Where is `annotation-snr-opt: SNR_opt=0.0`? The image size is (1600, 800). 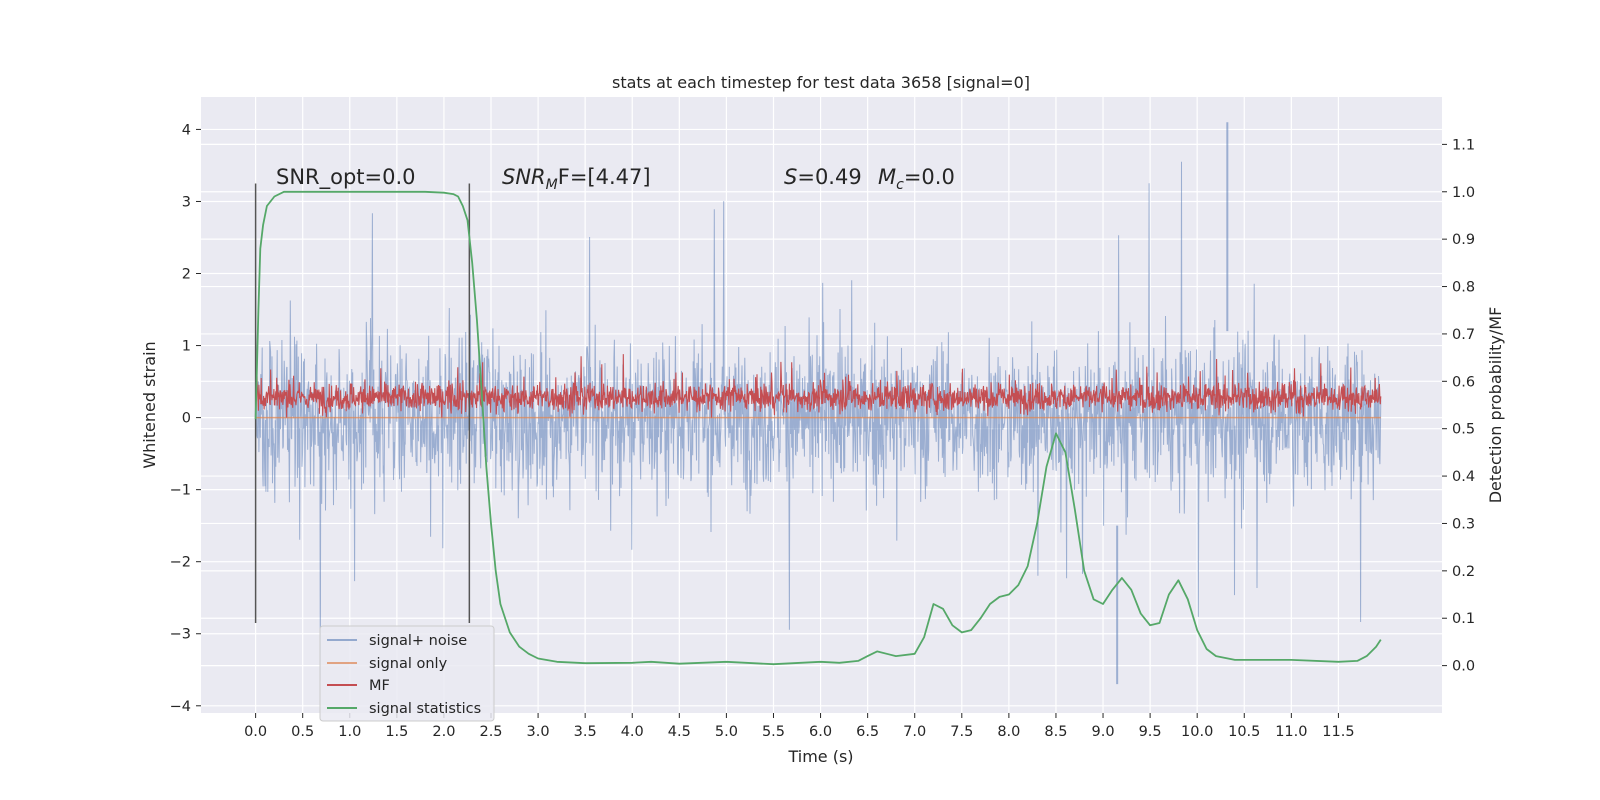
annotation-snr-opt: SNR_opt=0.0 is located at coordinates (346, 177).